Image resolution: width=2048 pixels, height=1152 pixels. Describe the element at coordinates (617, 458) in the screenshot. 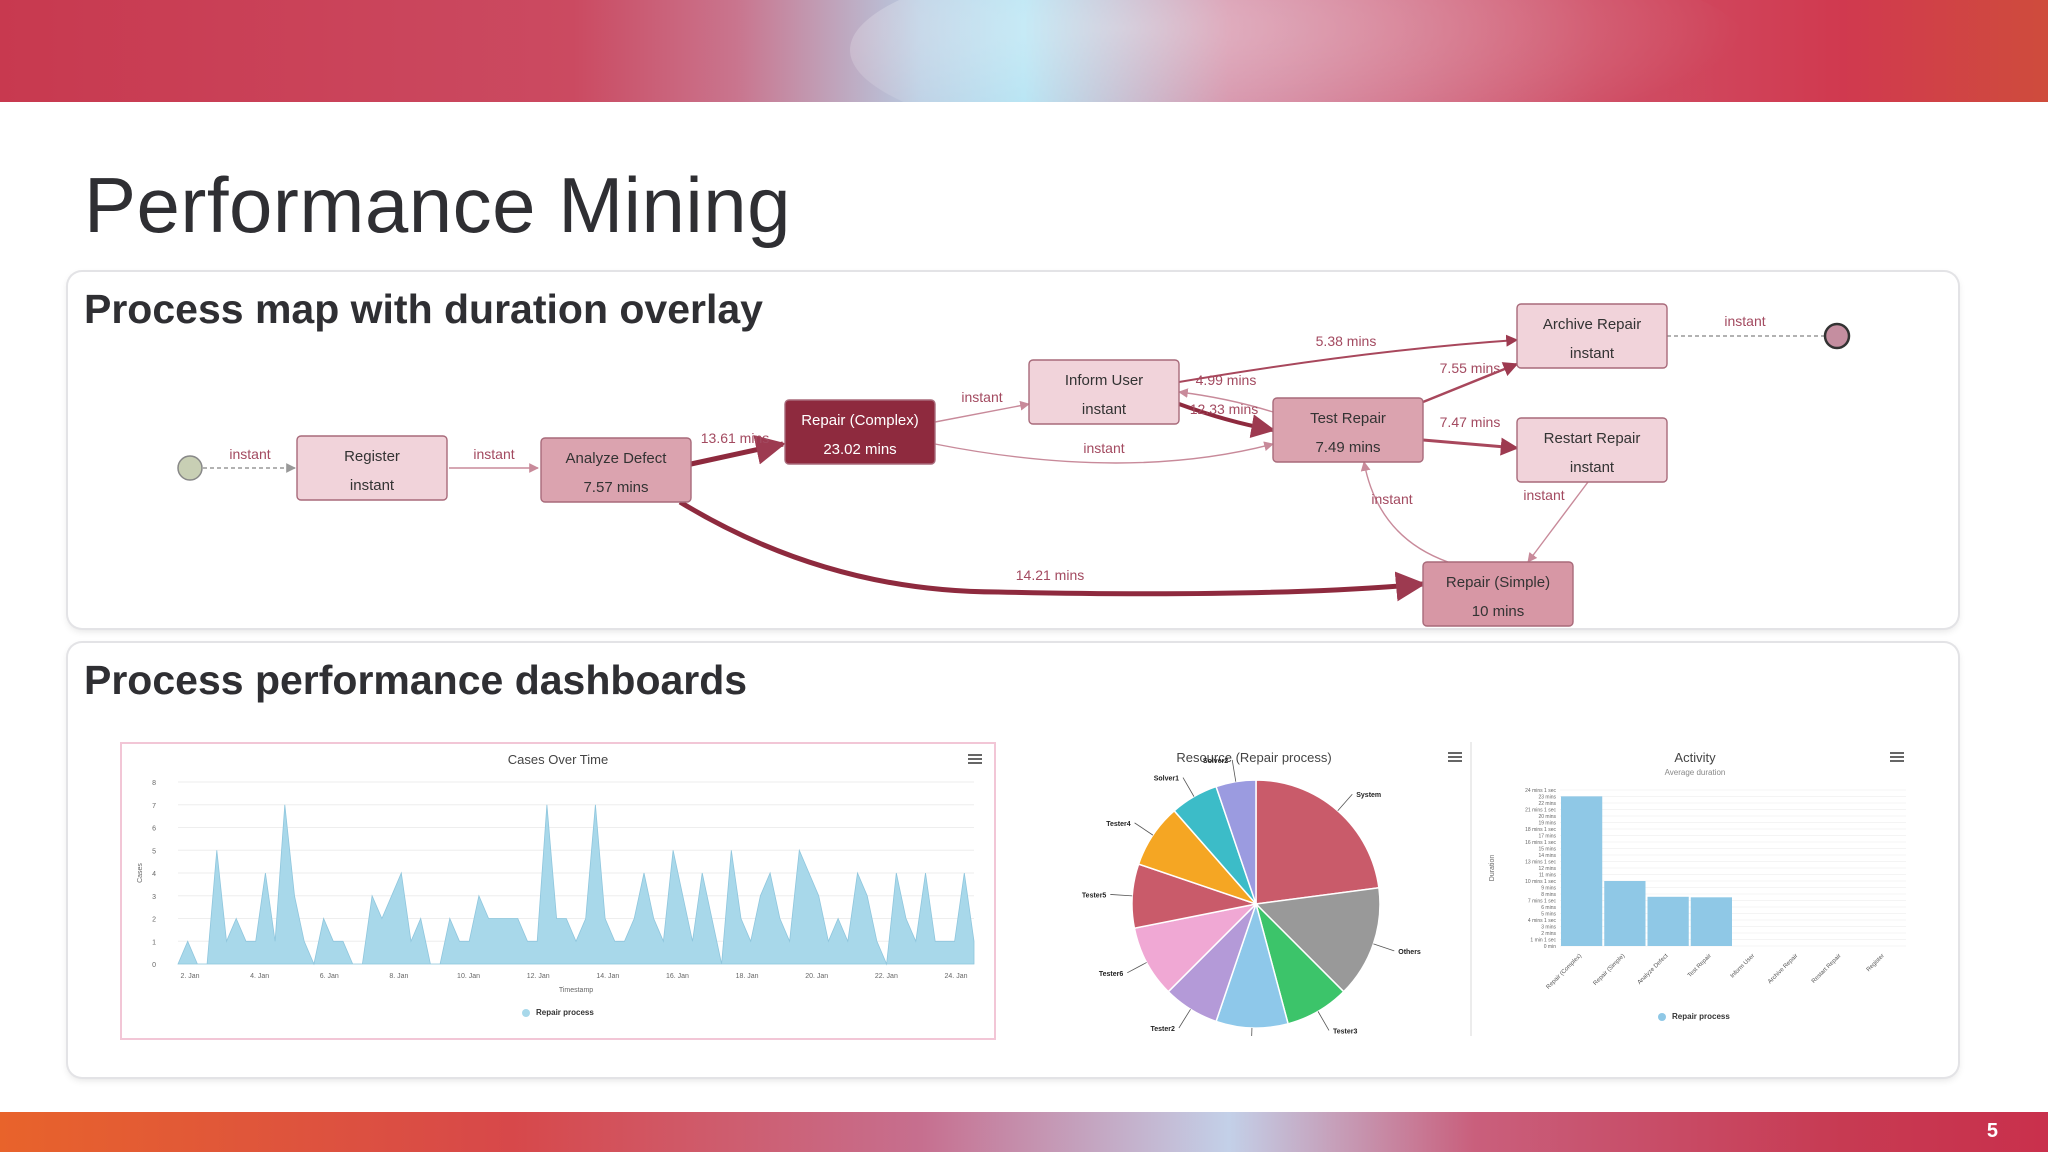

I see `node-name: Analyze Defect` at that location.